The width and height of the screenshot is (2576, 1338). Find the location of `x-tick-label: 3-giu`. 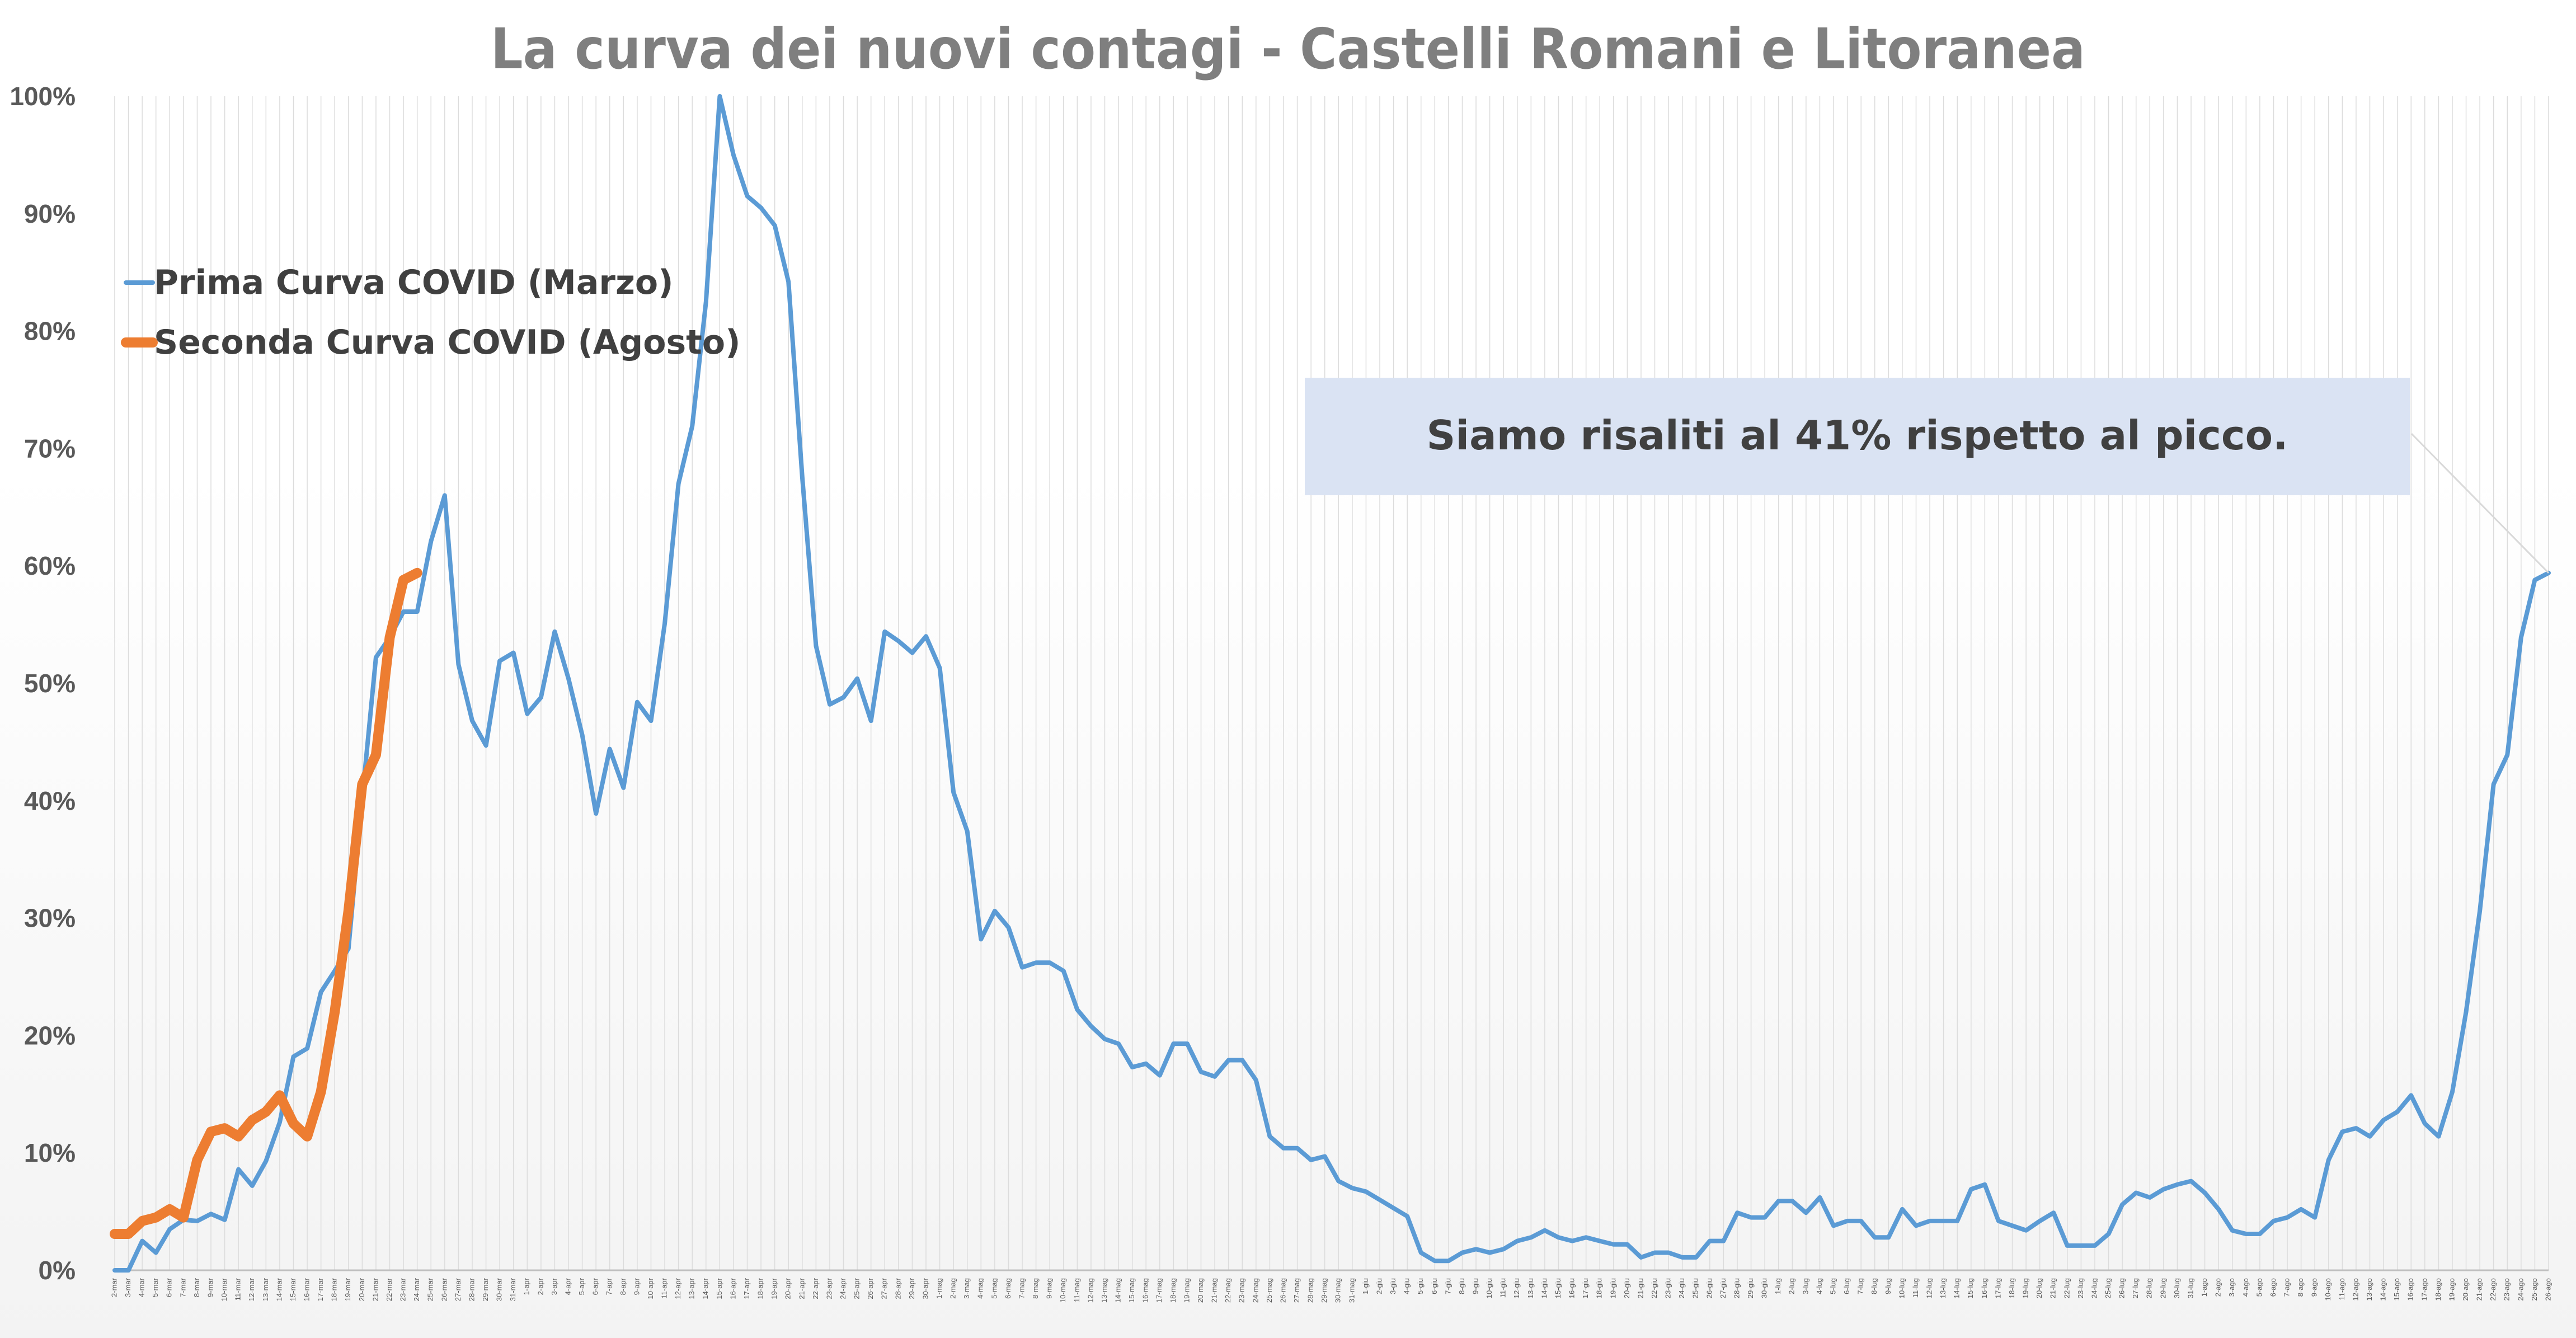

x-tick-label: 3-giu is located at coordinates (1393, 1286).